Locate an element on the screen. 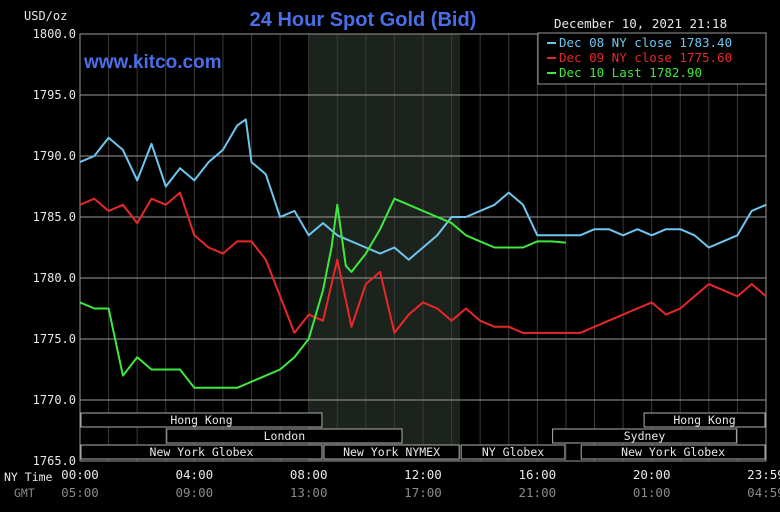  x-row-label-gmt: GMT is located at coordinates (24, 493).